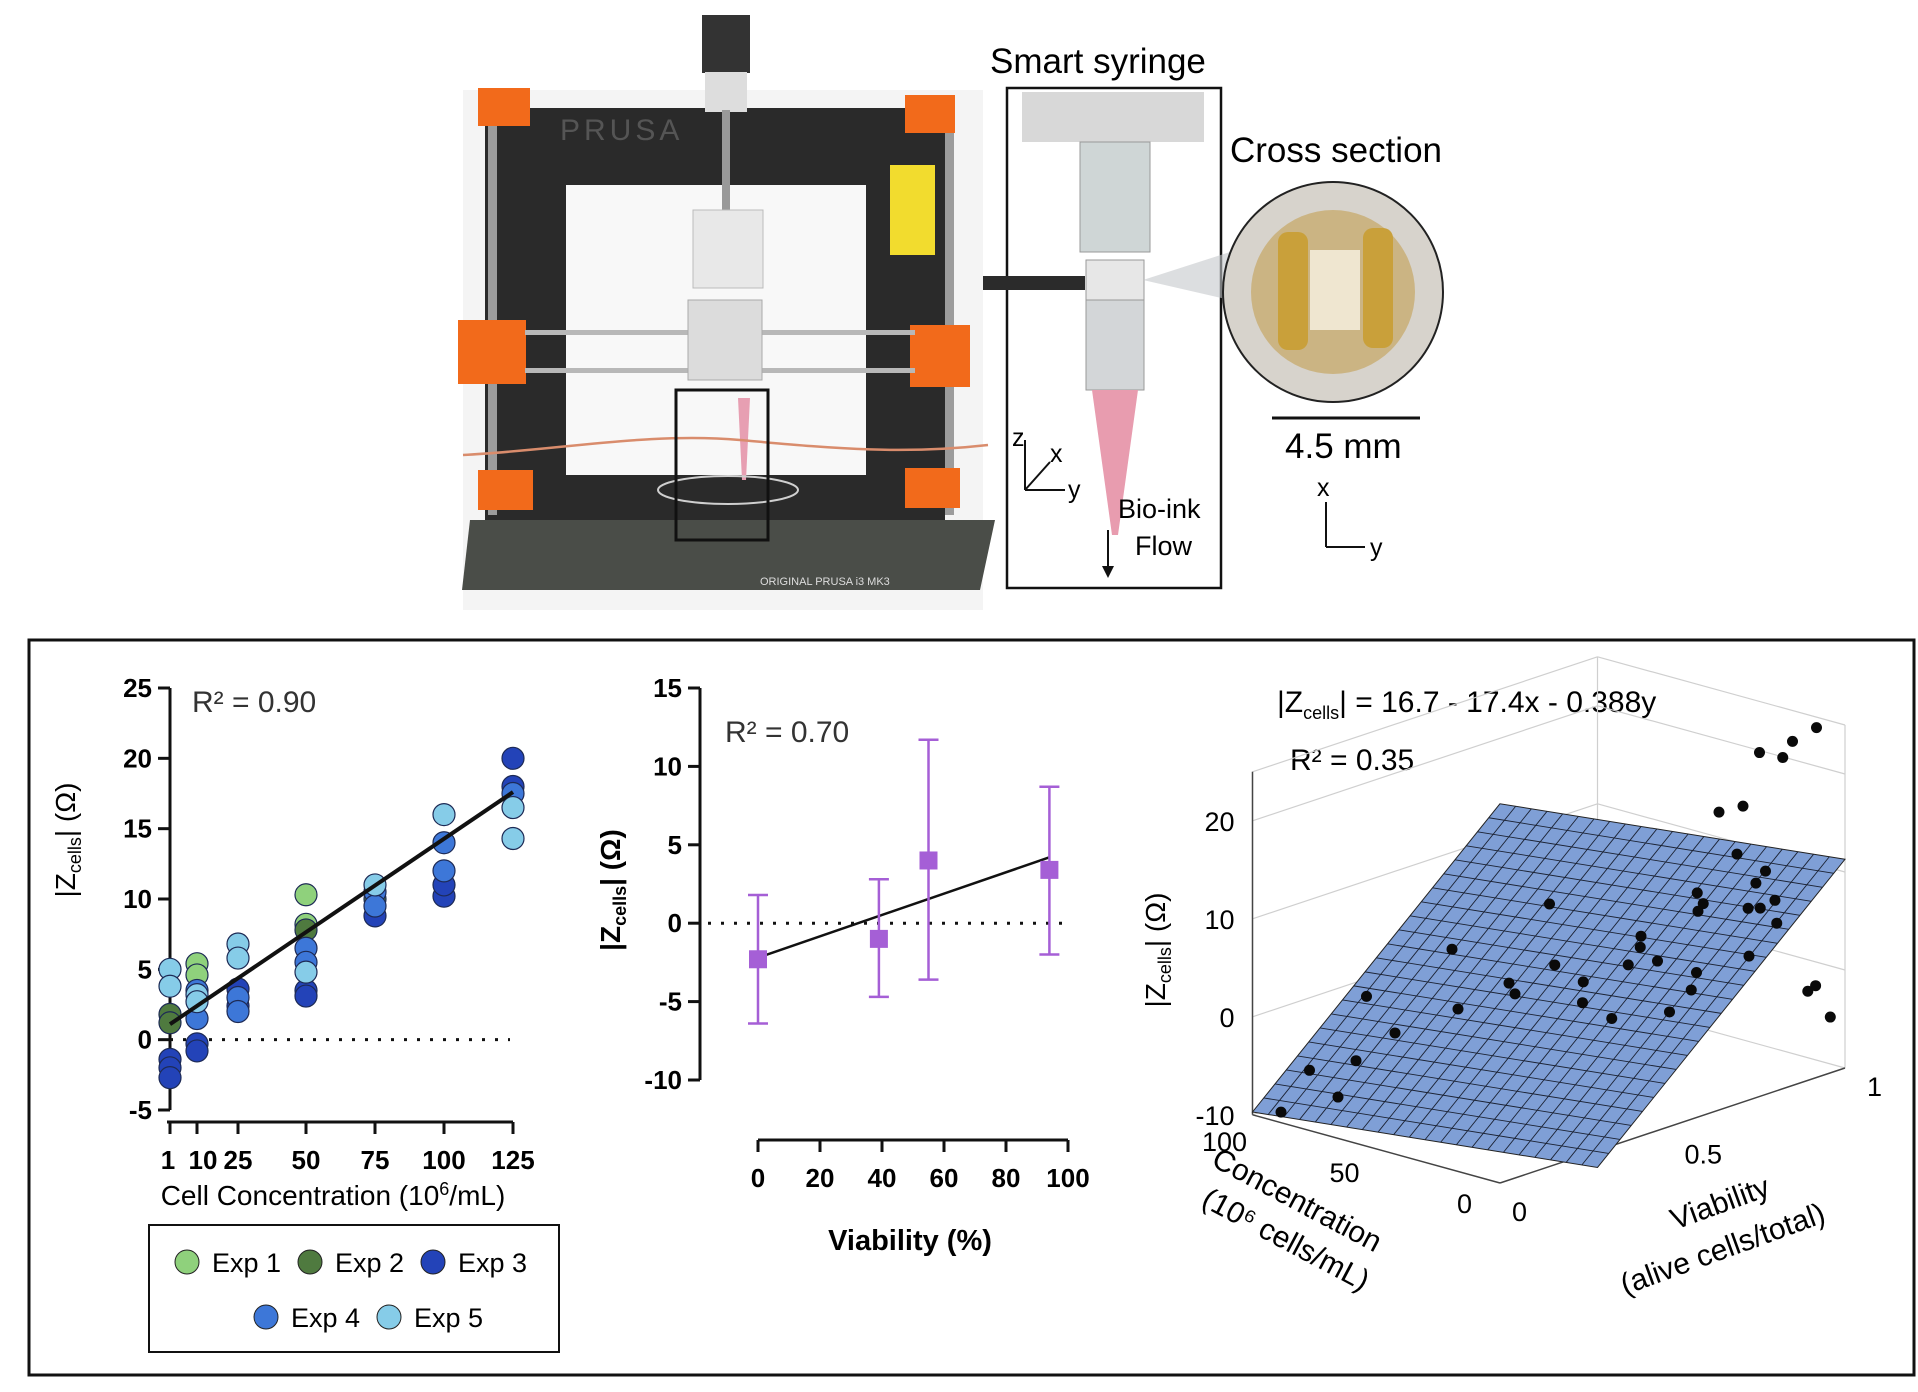  Describe the element at coordinates (903, 907) in the screenshot. I see `chart2-fit-line` at that location.